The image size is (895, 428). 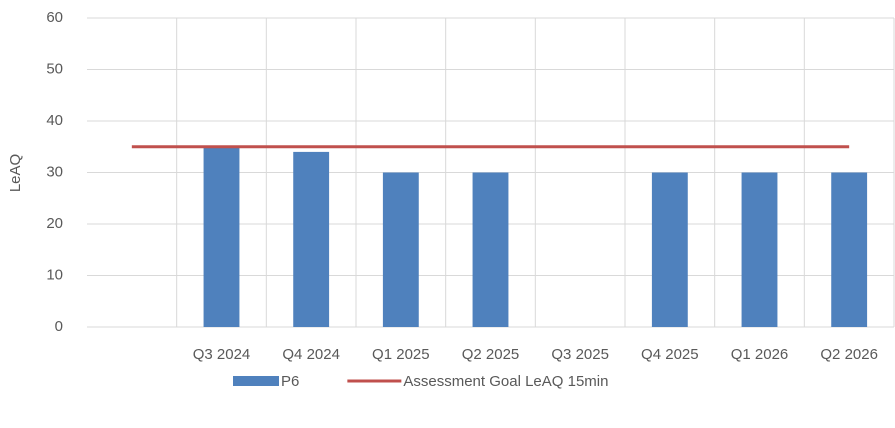 I want to click on y-tick-label: 50, so click(x=54, y=68).